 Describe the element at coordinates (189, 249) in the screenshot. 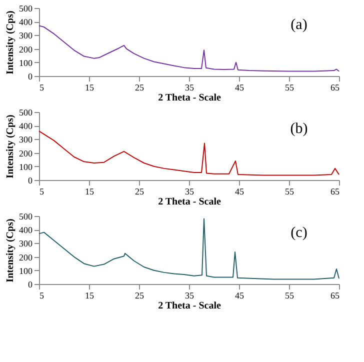

I see `line-series` at that location.